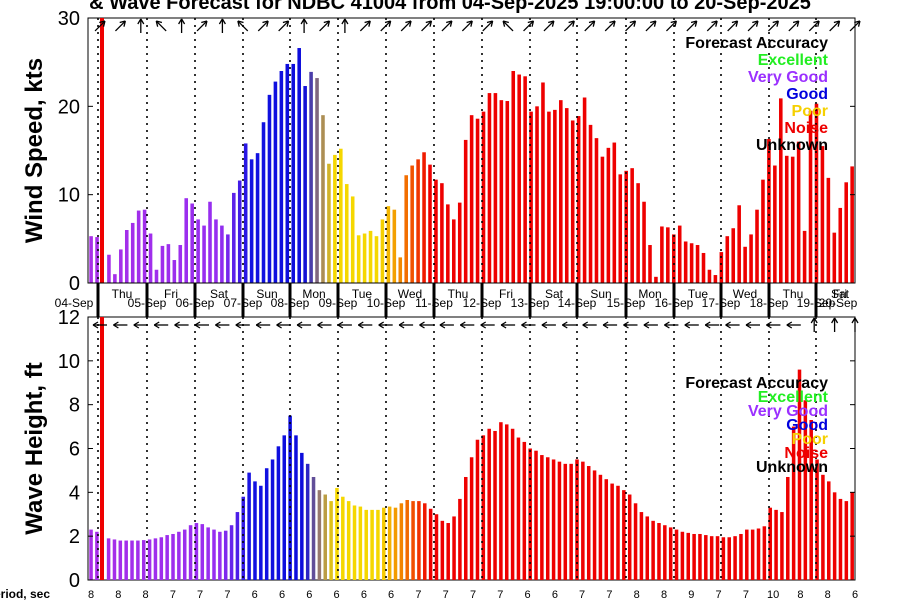 The height and width of the screenshot is (600, 900). Describe the element at coordinates (69, 318) in the screenshot. I see `y-tick-label: 12` at that location.